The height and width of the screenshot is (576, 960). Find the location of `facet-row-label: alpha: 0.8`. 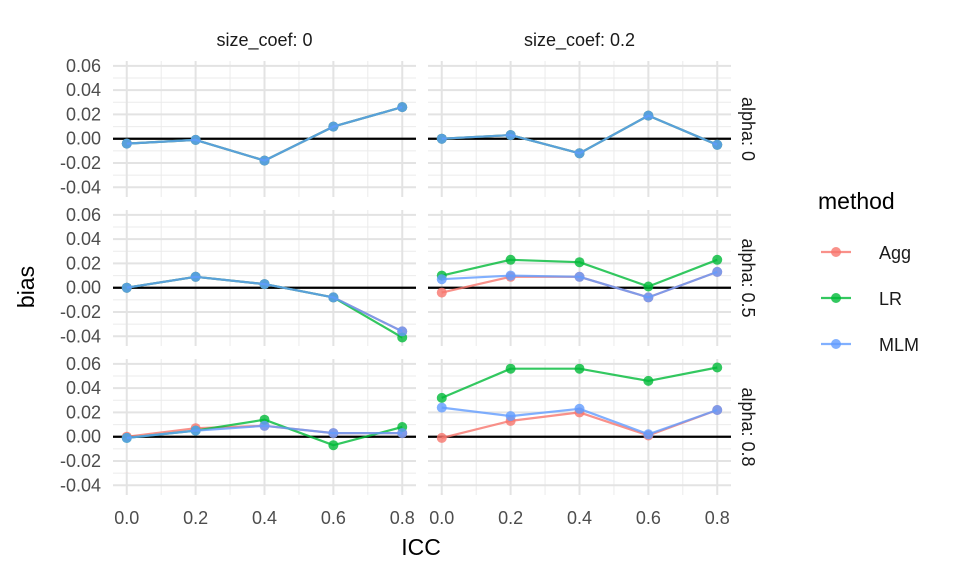

facet-row-label: alpha: 0.8 is located at coordinates (748, 426).